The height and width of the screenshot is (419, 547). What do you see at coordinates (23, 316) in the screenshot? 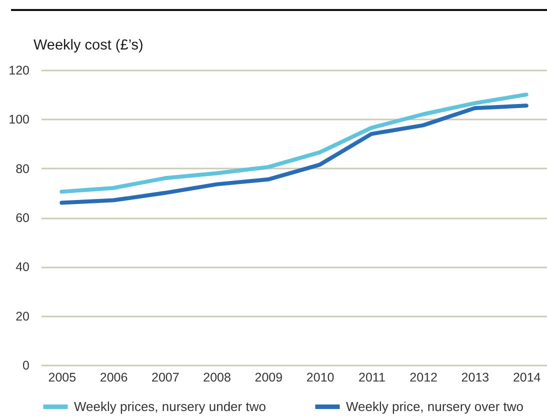
I see `y-tick-label: 20` at bounding box center [23, 316].